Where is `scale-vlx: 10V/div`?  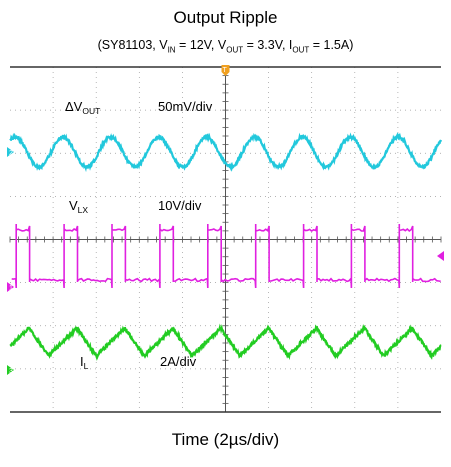 scale-vlx: 10V/div is located at coordinates (180, 205).